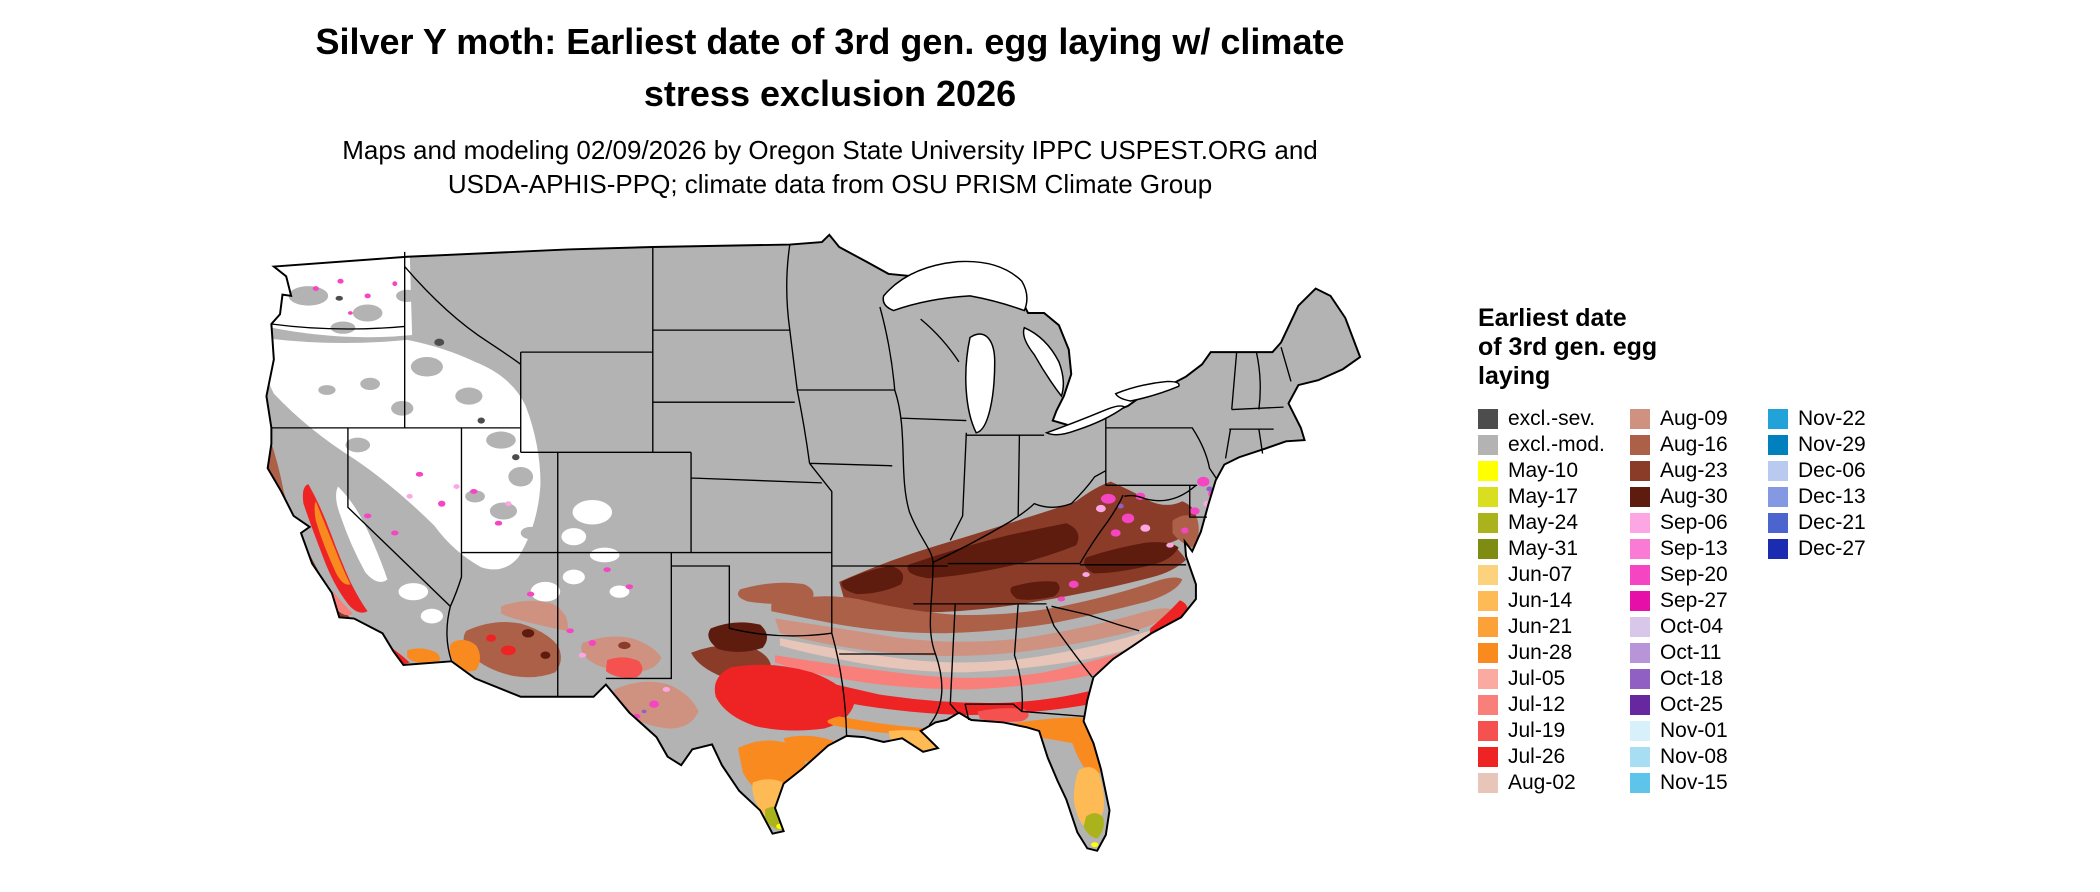  I want to click on legend-label: Nov-08, so click(1694, 757).